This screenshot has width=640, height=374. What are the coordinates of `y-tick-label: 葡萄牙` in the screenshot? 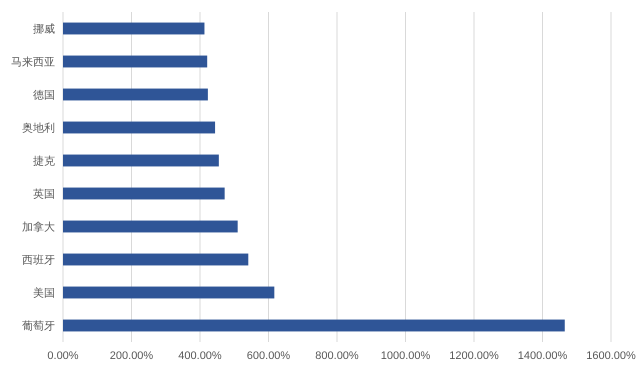 It's located at (38, 326).